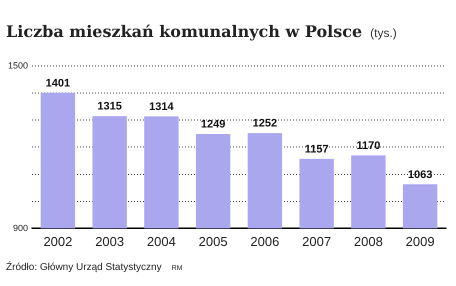 This screenshot has width=456, height=286. Describe the element at coordinates (420, 241) in the screenshot. I see `x-tick-label: 2009` at that location.